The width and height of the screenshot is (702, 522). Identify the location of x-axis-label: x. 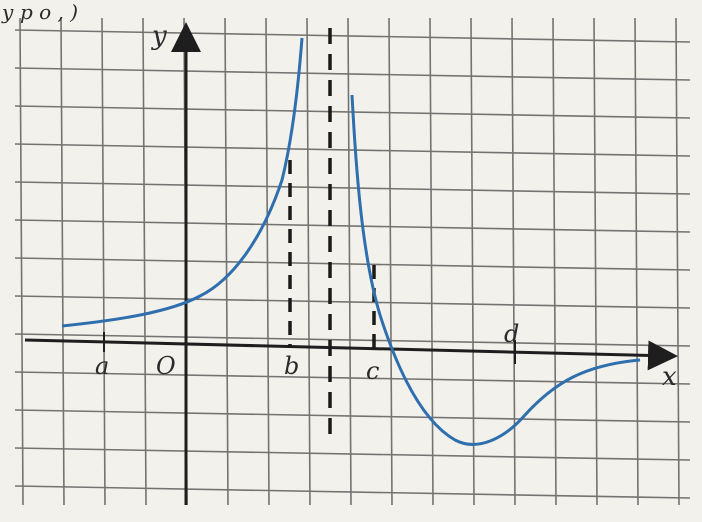
(669, 377).